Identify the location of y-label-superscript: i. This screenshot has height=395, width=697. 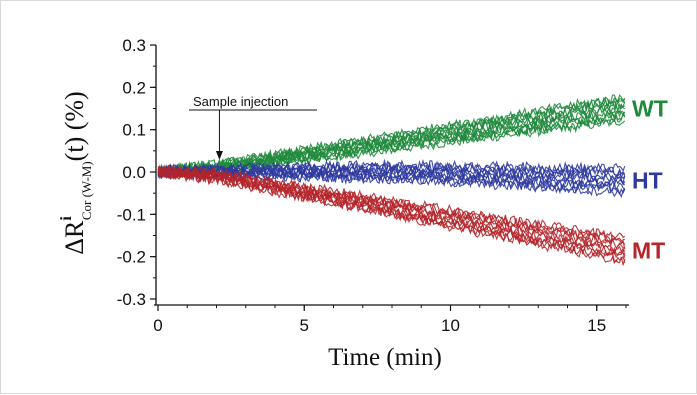
(66, 218).